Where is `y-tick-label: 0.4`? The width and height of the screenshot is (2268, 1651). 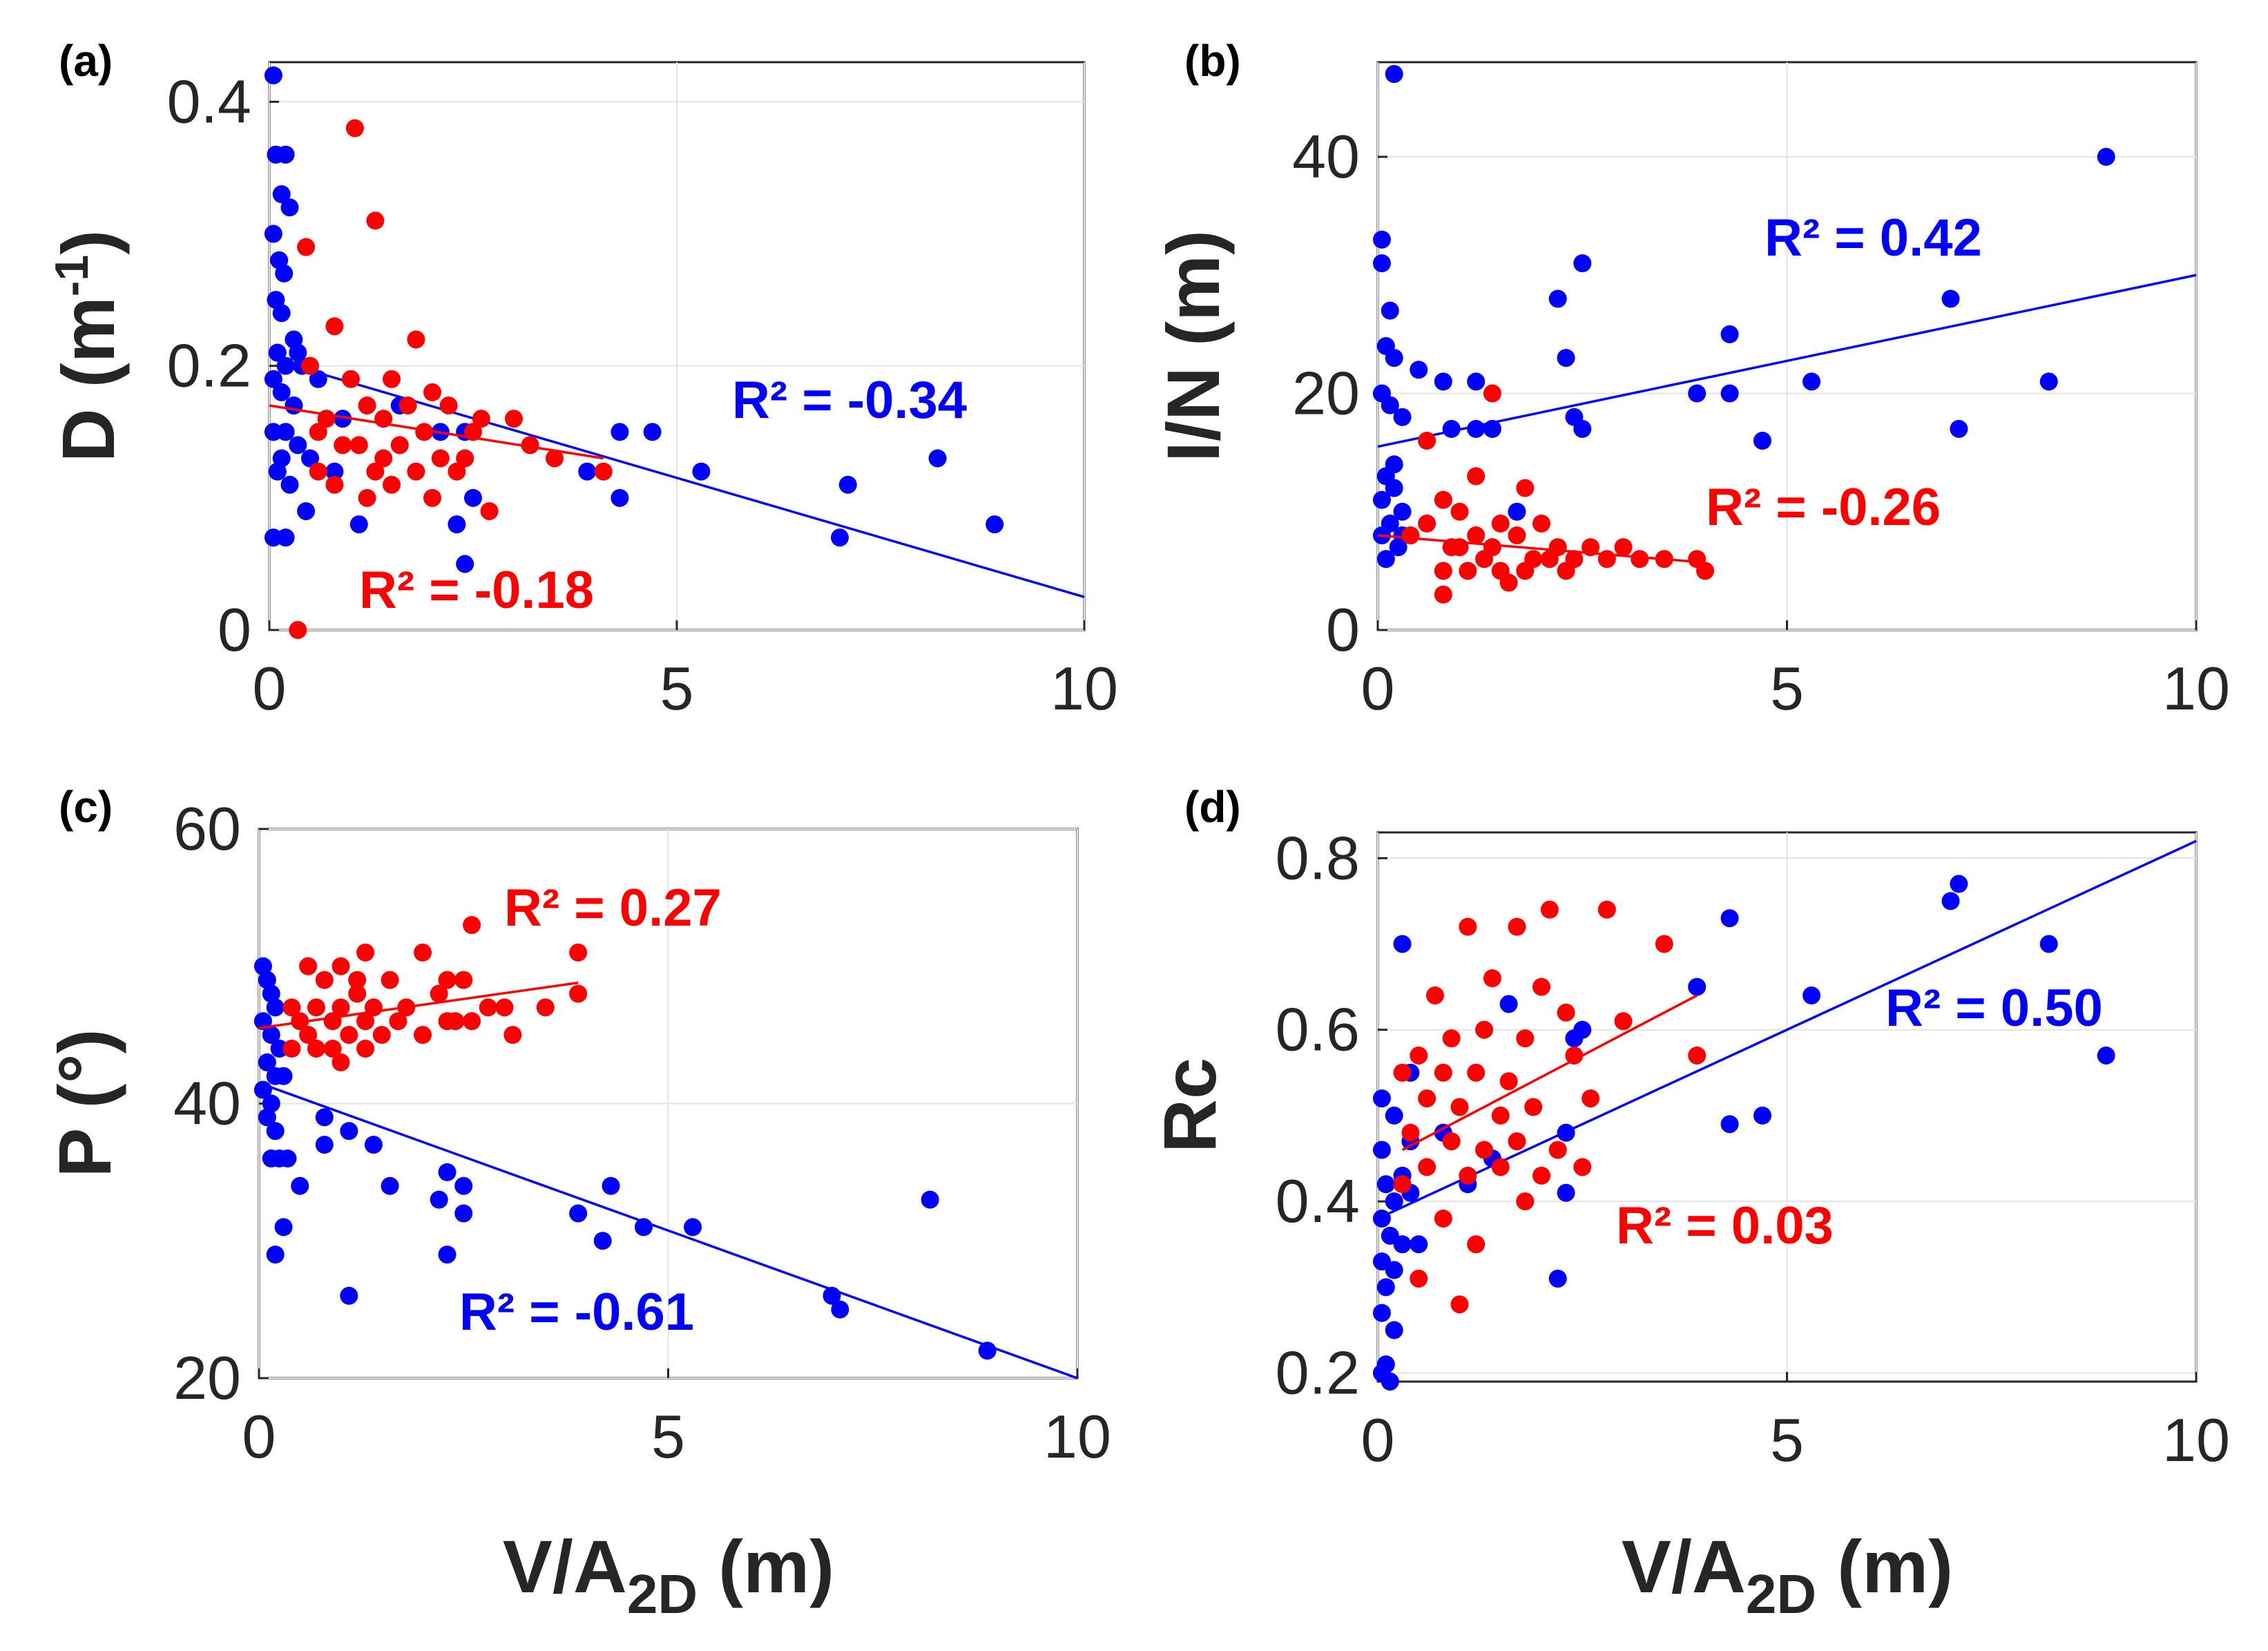 y-tick-label: 0.4 is located at coordinates (209, 101).